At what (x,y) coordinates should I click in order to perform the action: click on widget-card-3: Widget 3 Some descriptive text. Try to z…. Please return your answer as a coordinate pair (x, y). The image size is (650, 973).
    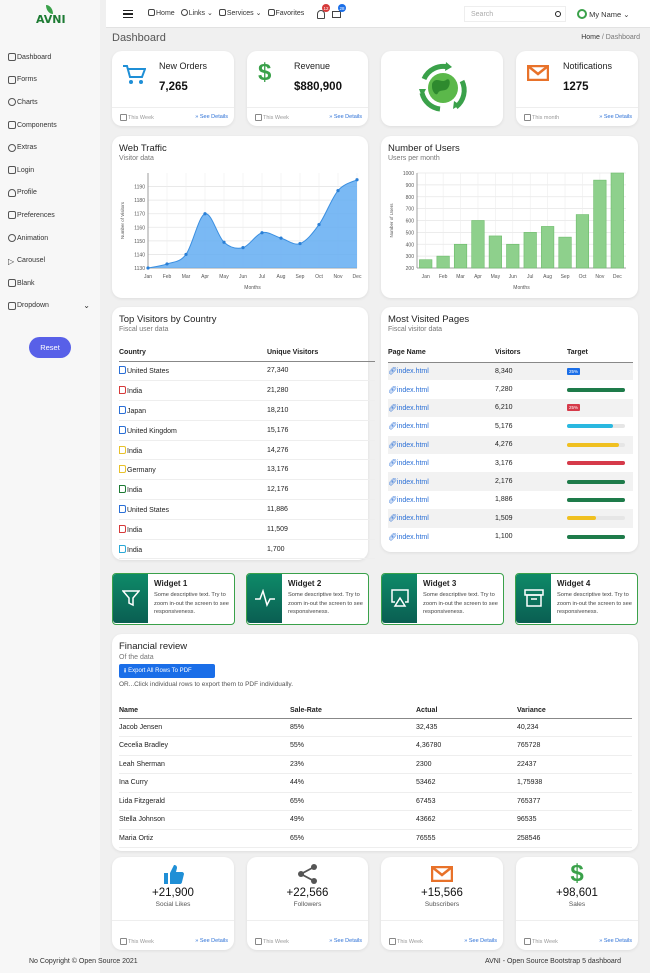
    Looking at the image, I should click on (442, 599).